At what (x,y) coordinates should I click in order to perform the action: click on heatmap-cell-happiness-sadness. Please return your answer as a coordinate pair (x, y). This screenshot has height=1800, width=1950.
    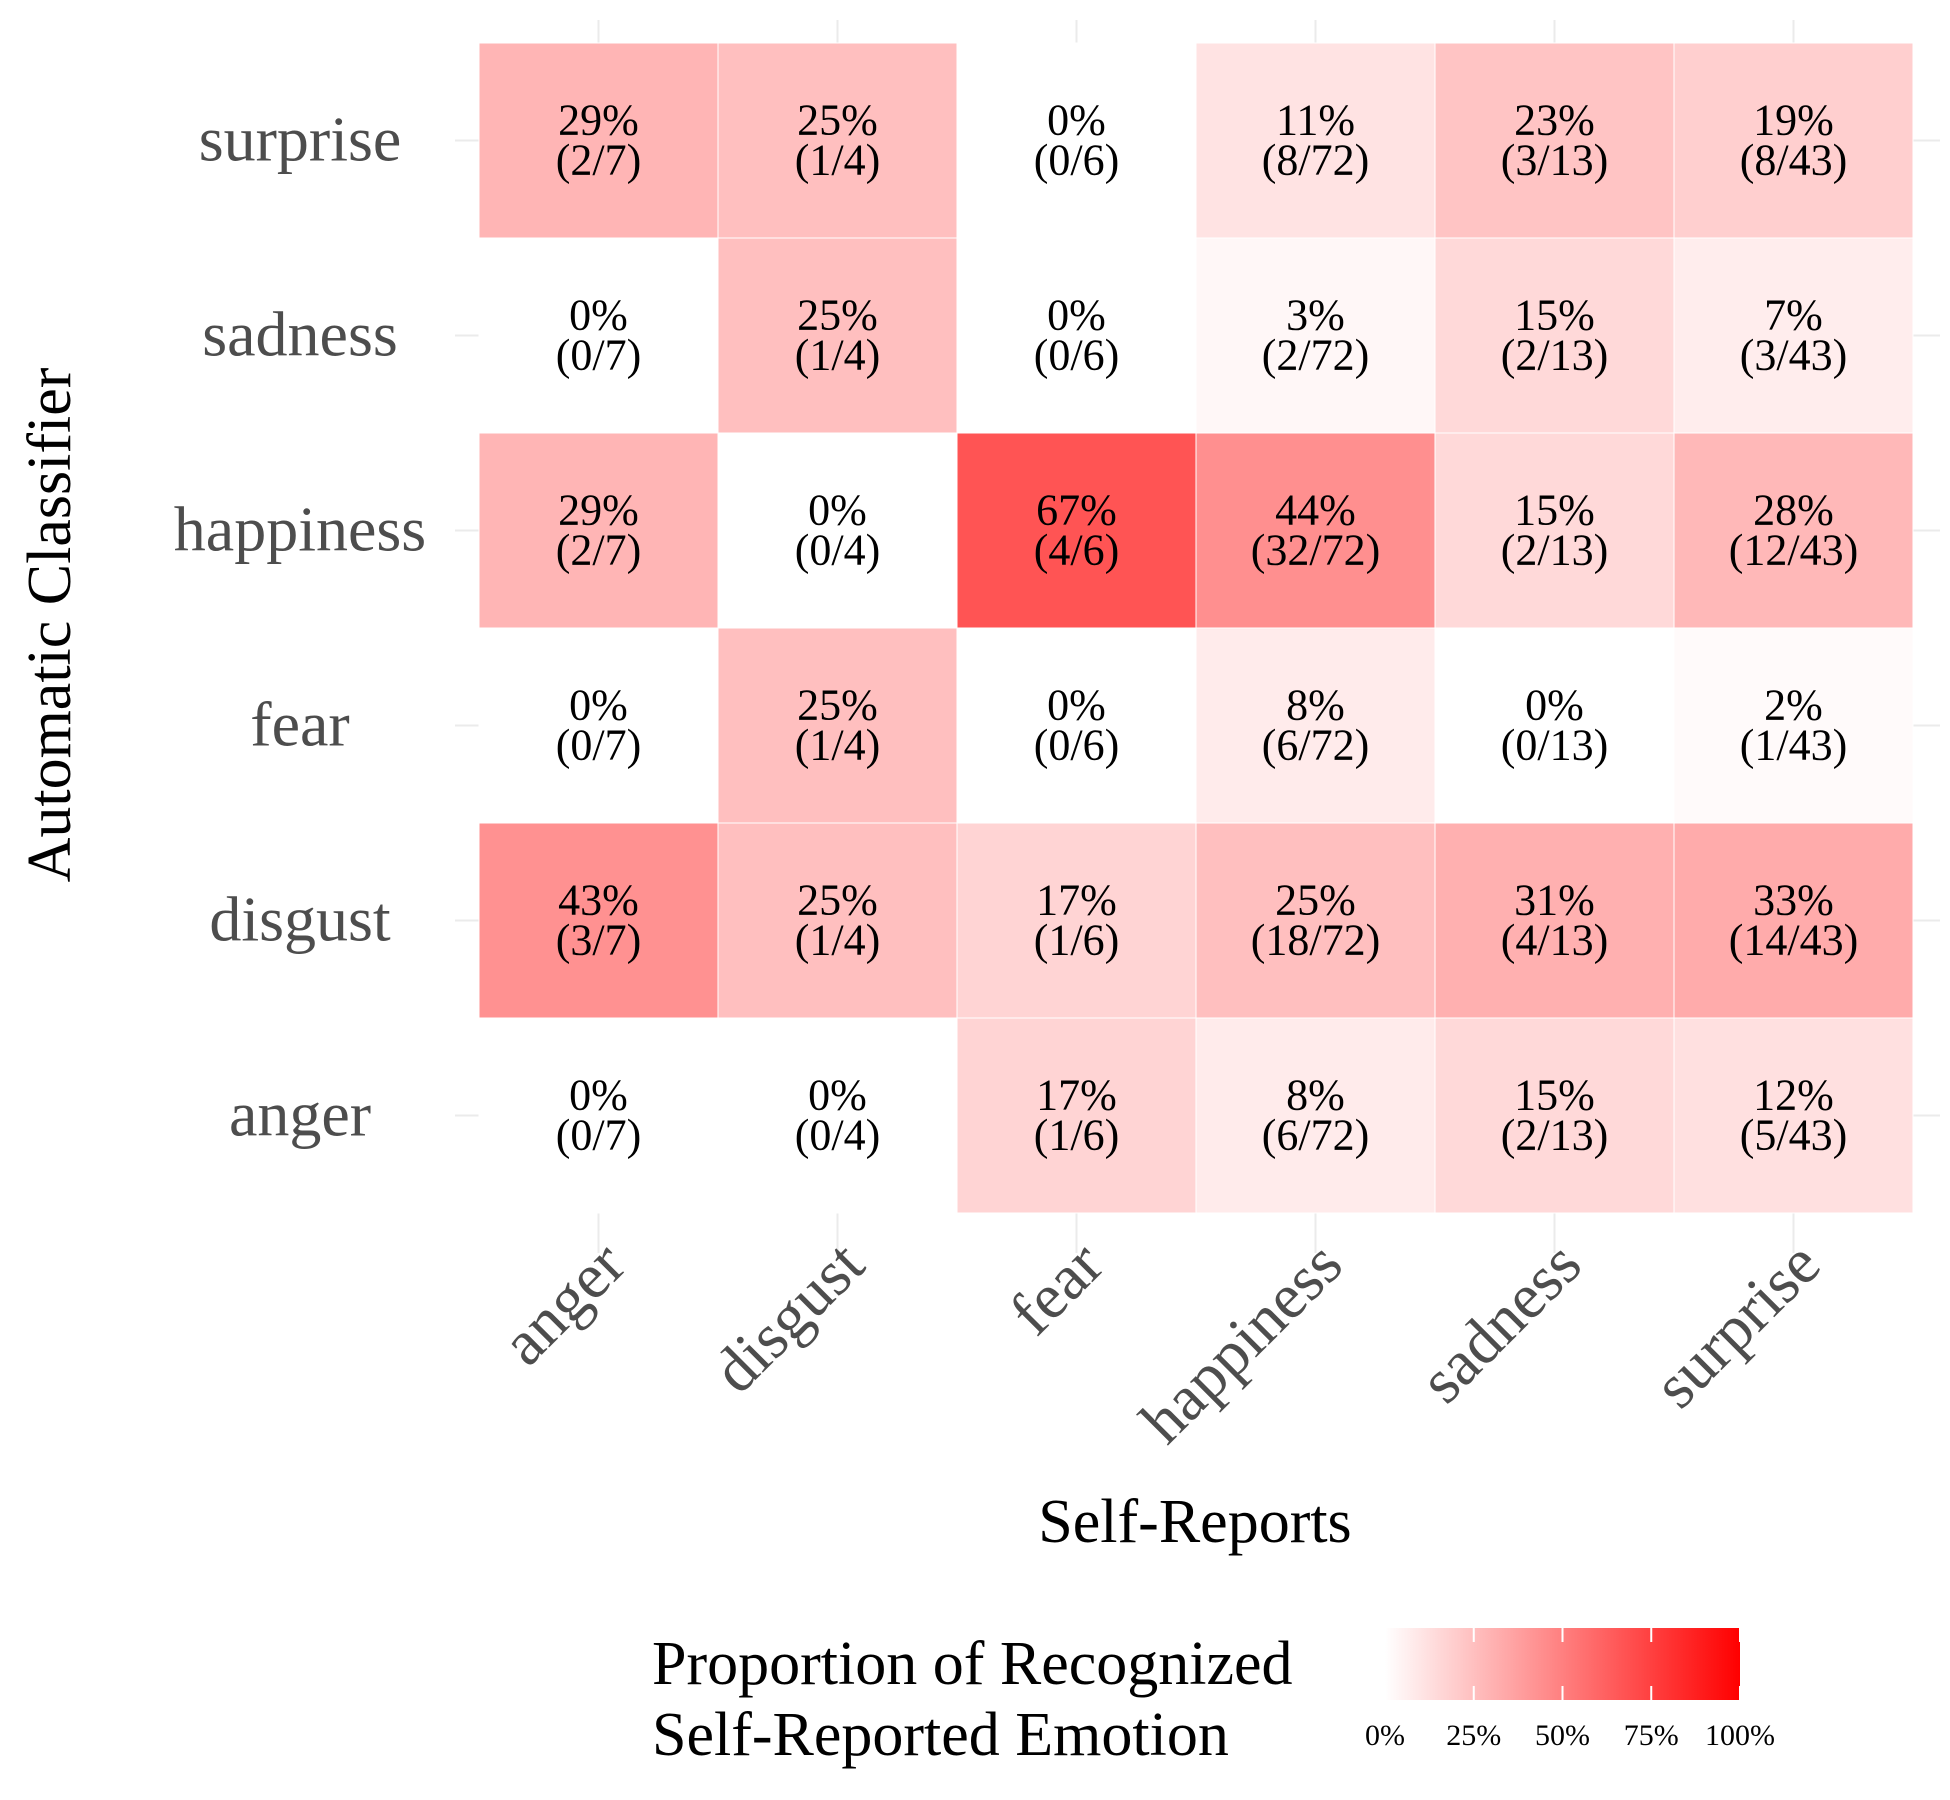
    Looking at the image, I should click on (1554, 530).